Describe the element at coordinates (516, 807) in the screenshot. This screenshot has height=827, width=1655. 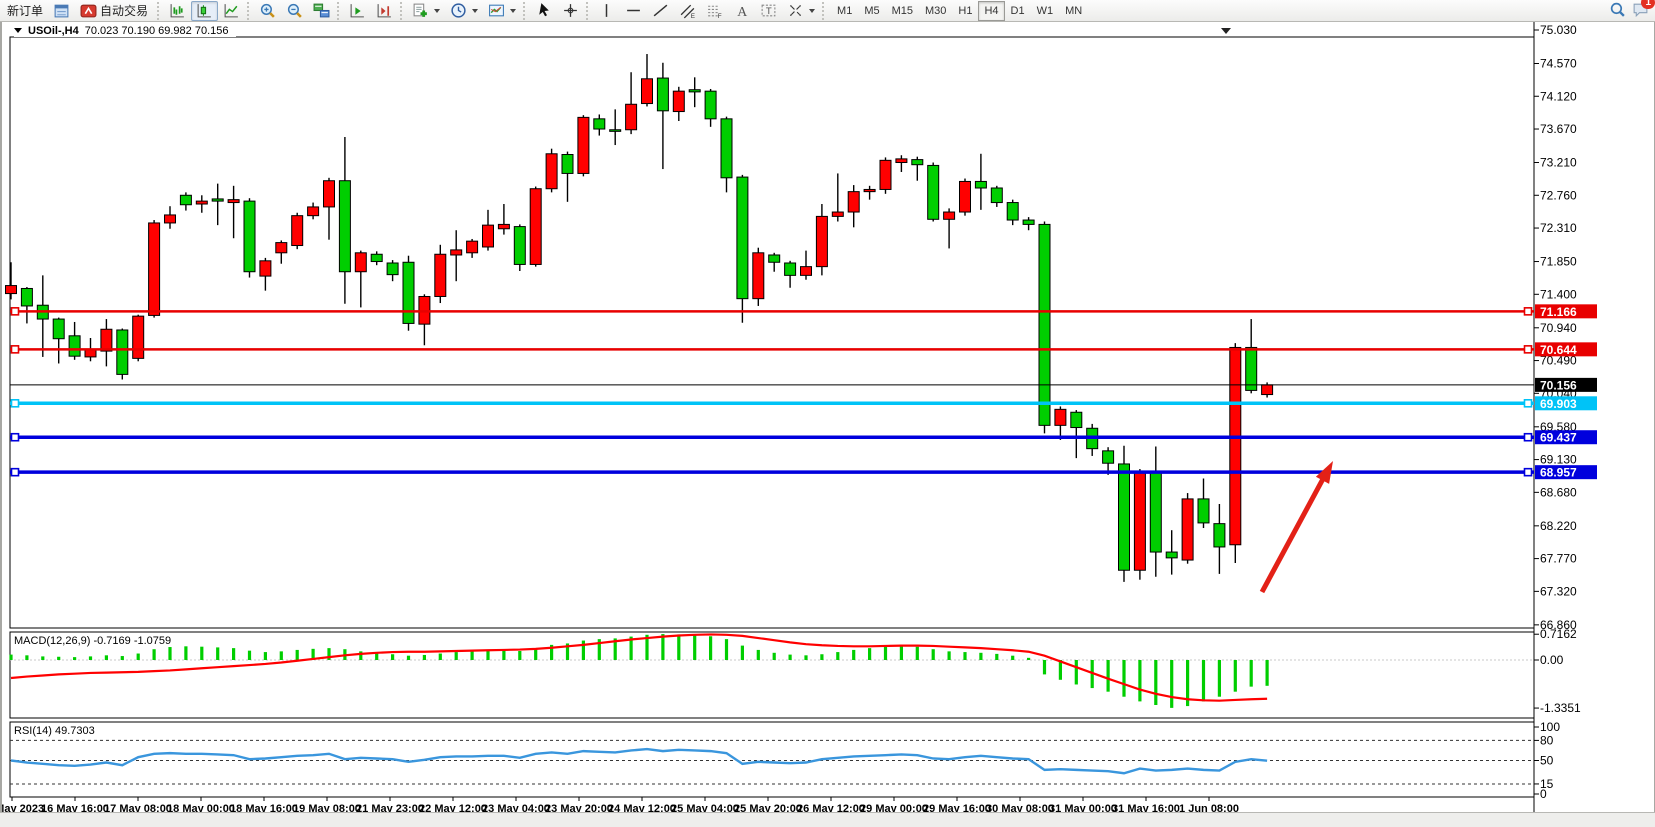
I see `time-tick-label: 23 May 04:00` at that location.